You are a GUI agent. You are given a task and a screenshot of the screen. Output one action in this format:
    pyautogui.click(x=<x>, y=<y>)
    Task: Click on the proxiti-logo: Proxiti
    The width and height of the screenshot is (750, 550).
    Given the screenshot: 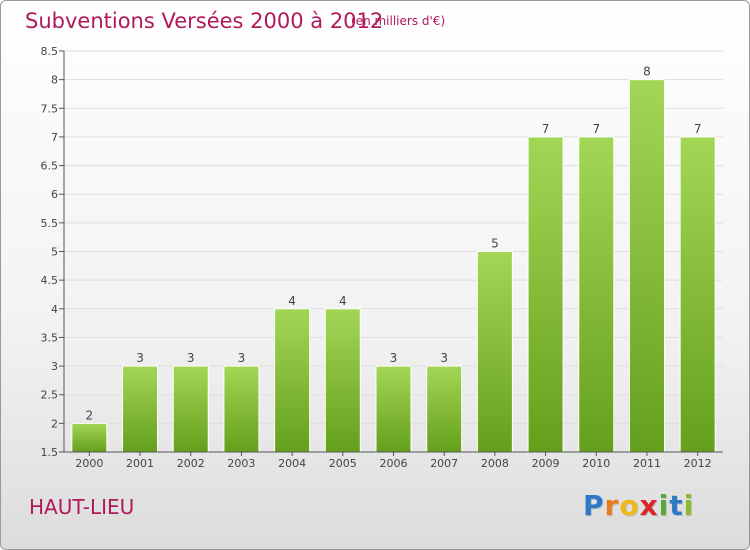 What is the action you would take?
    pyautogui.click(x=638, y=505)
    